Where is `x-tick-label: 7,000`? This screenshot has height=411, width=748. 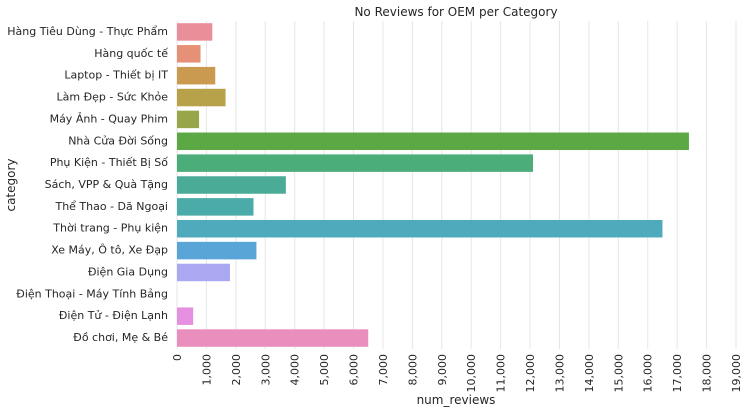
x-tick-label: 7,000 is located at coordinates (383, 370).